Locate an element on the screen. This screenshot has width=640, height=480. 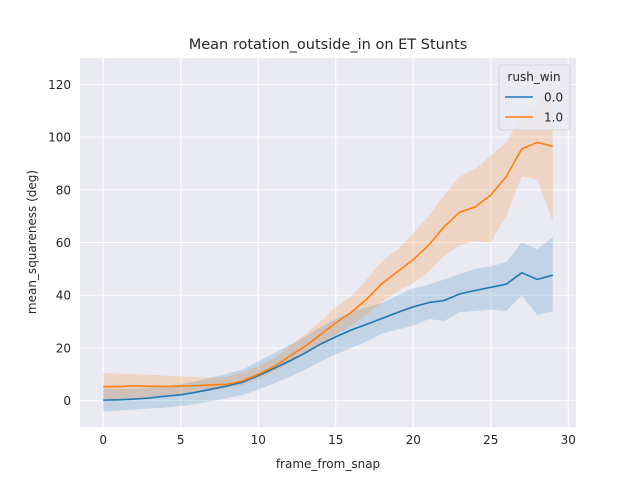
x-tick-label: 20 is located at coordinates (413, 440).